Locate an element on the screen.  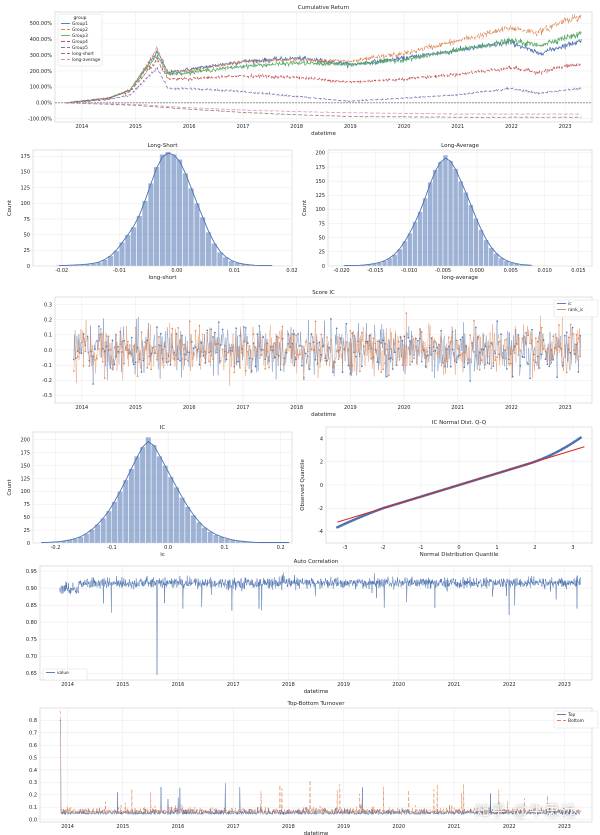
chart-title: Auto Correlation is located at coordinates (316, 562).